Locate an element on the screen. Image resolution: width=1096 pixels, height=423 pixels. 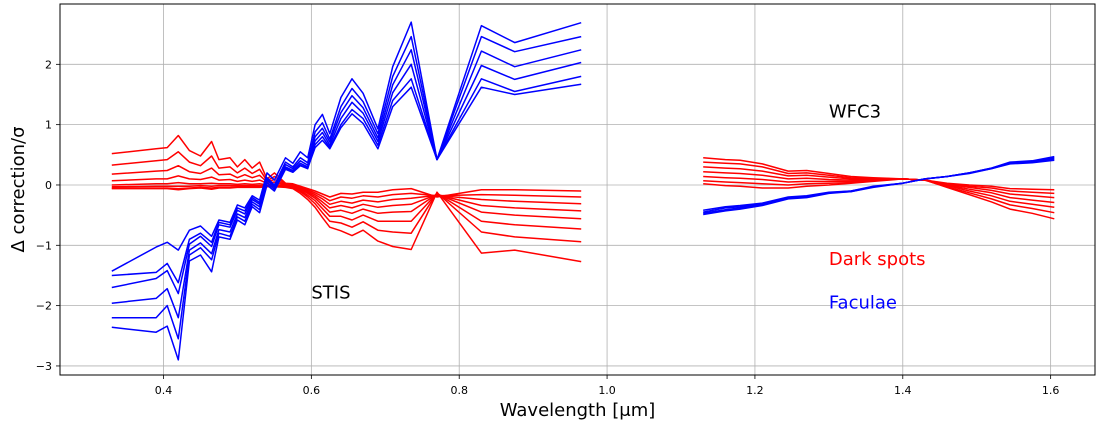
y-axis-ticks: −3 −2 −1 0 1 2 is located at coordinates (48, 215).